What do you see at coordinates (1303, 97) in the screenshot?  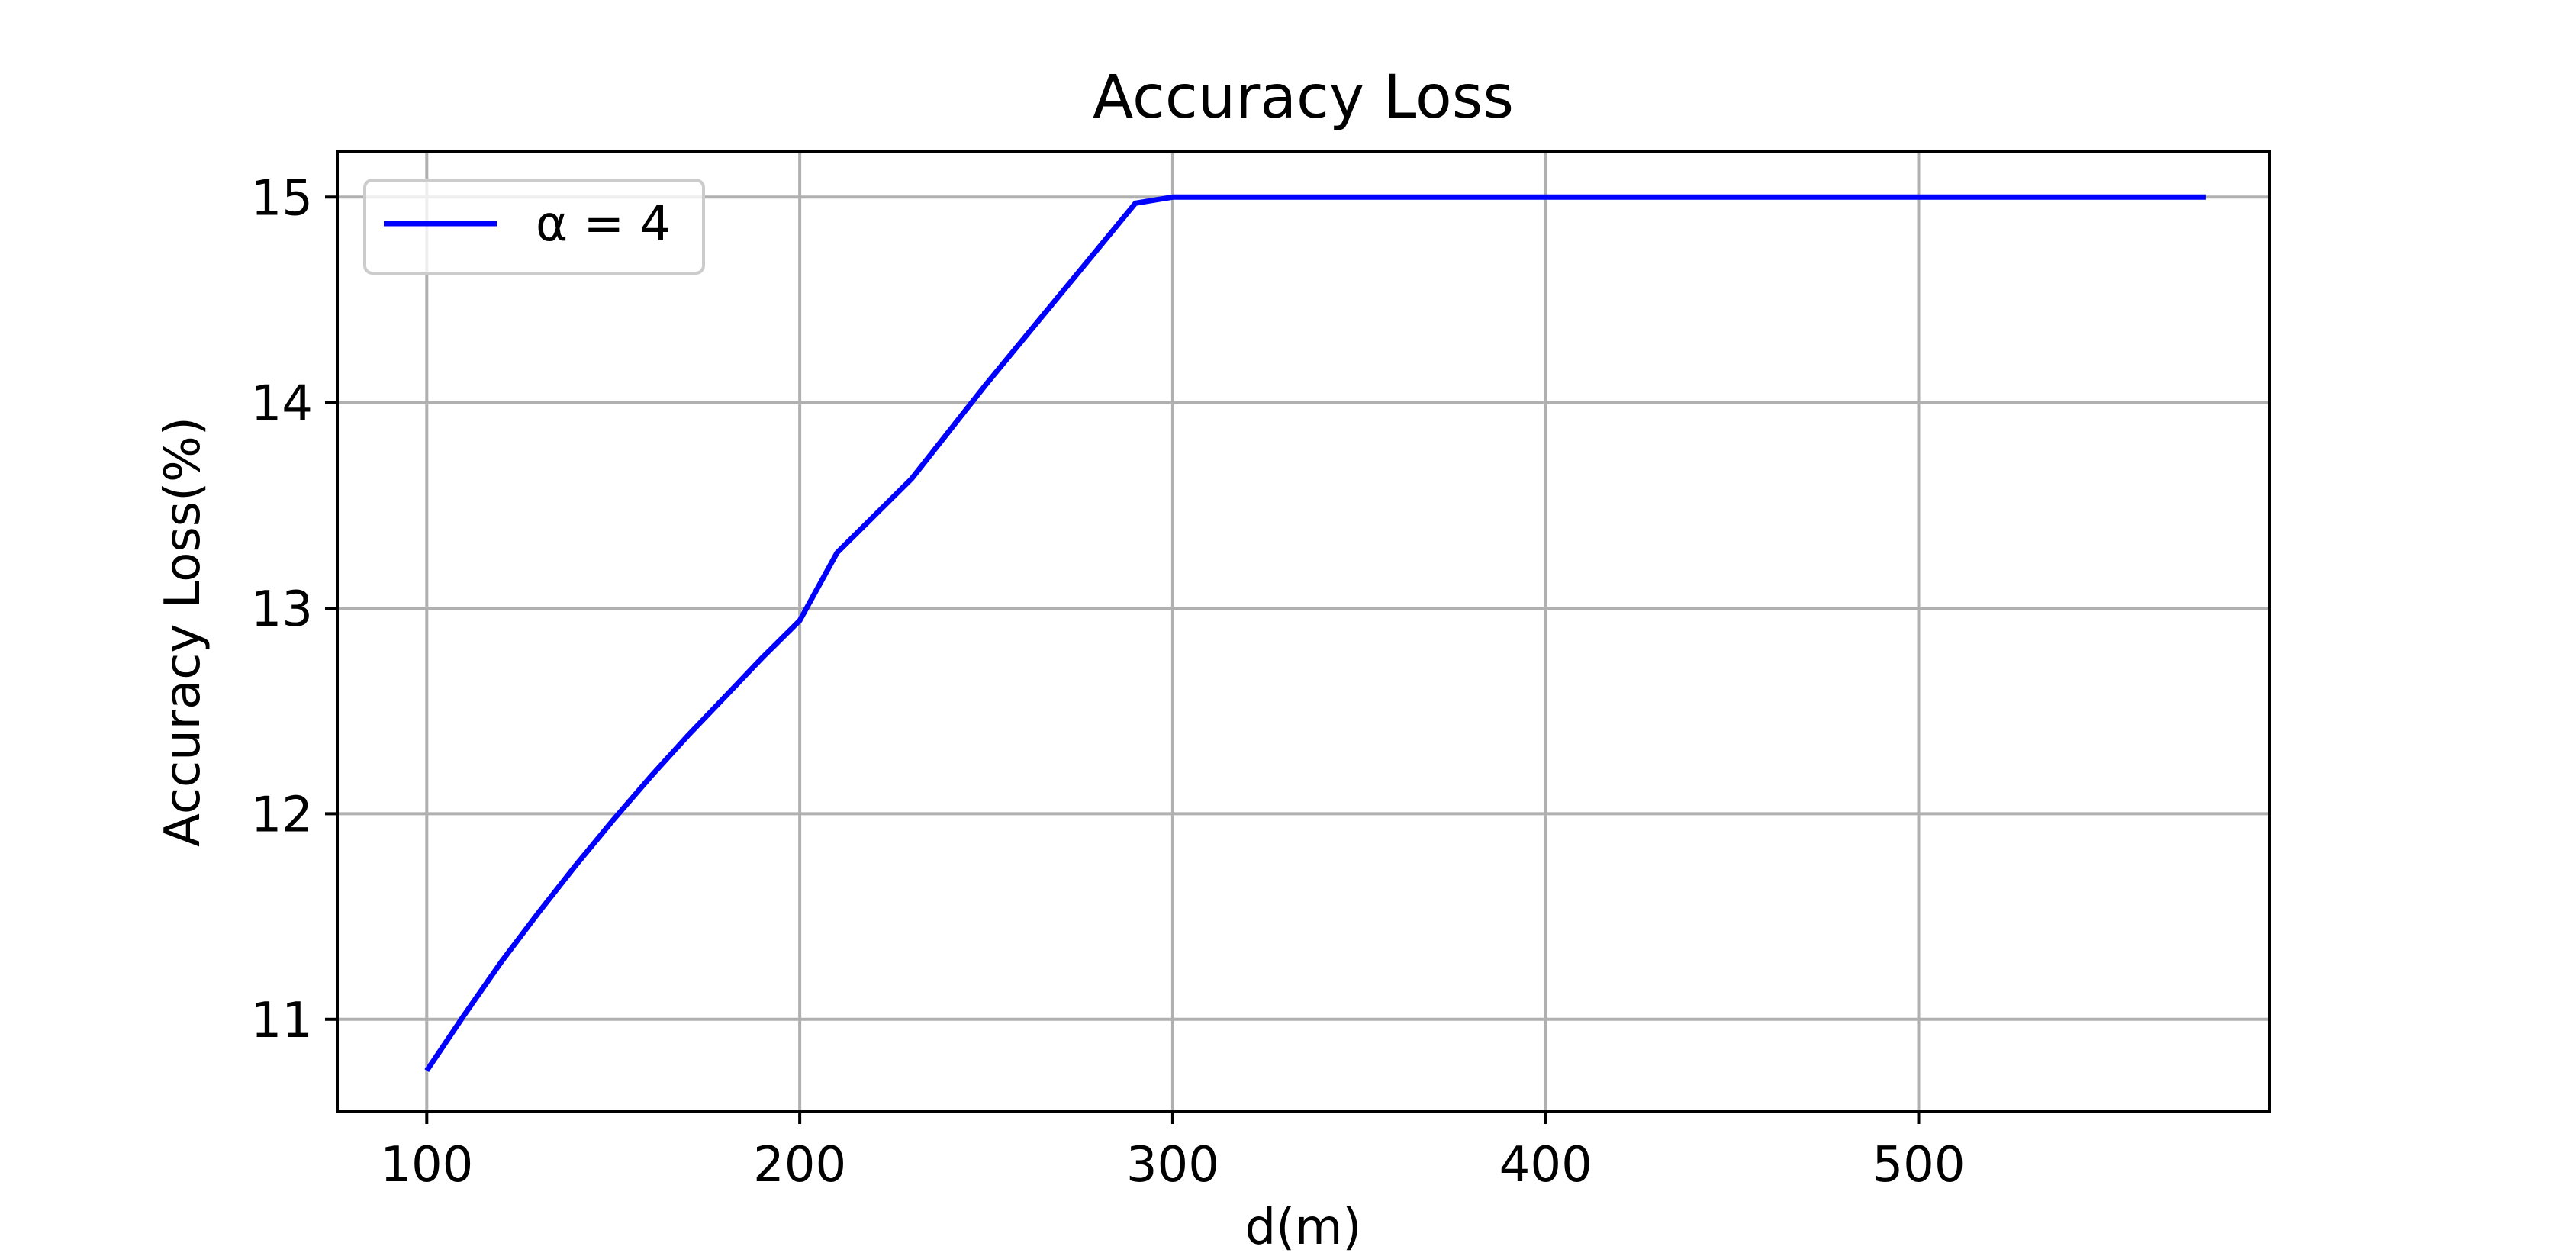 I see `chart-title: Accuracy Loss` at bounding box center [1303, 97].